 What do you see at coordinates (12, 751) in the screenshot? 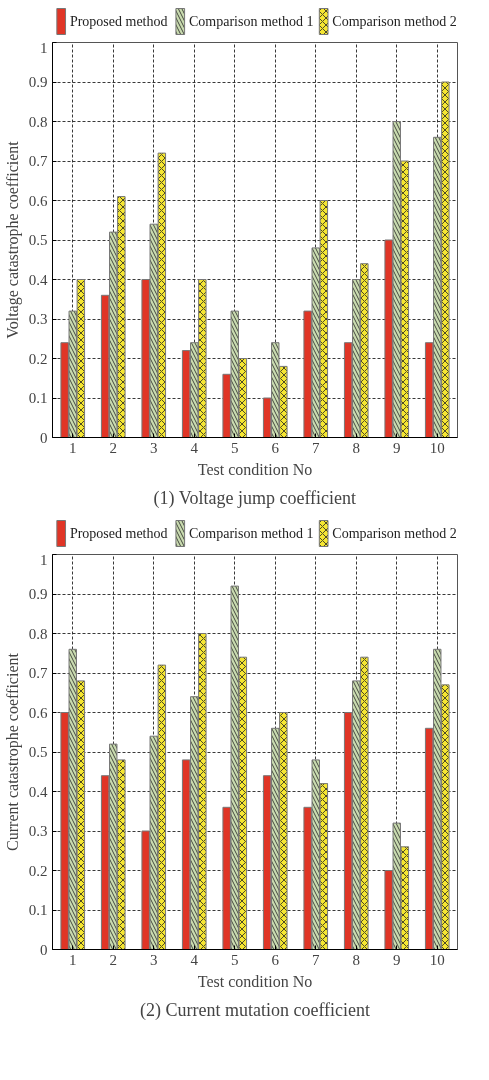
I see `y-axis-title: Current catastrophe coefficient` at bounding box center [12, 751].